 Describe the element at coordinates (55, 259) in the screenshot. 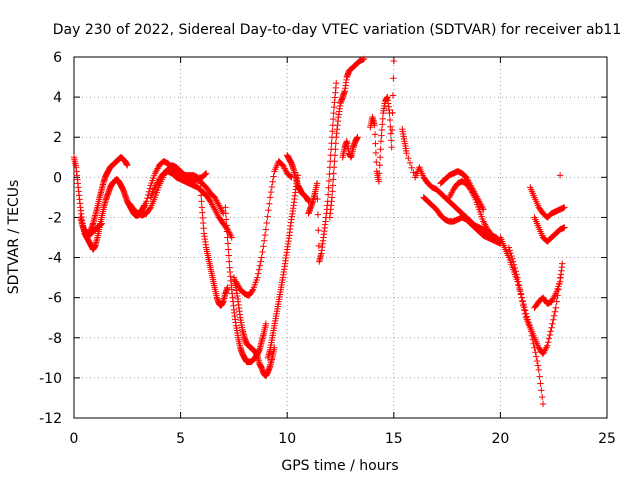

I see `y-tick-label: -4` at that location.